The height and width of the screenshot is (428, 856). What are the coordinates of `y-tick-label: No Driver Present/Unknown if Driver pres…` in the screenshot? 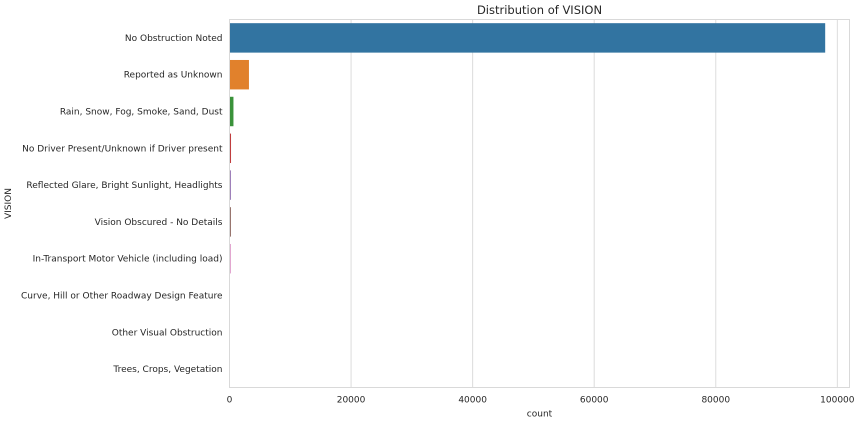 It's located at (122, 149).